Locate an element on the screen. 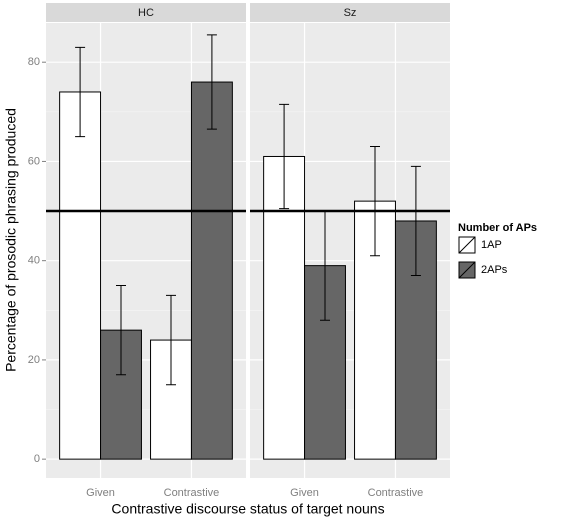 This screenshot has height=523, width=567. y-axis-title: Percentage of prosodic phrasing produced is located at coordinates (11, 240).